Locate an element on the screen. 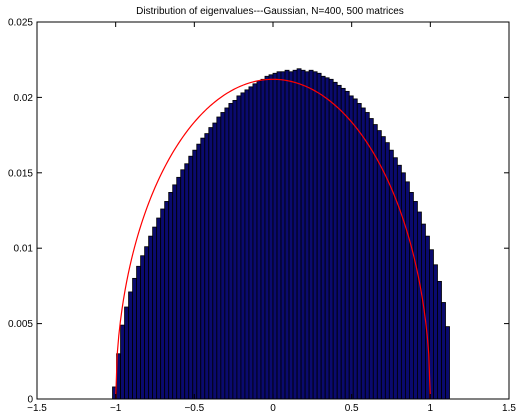  y-tick-label: 0.02 is located at coordinates (24, 98).